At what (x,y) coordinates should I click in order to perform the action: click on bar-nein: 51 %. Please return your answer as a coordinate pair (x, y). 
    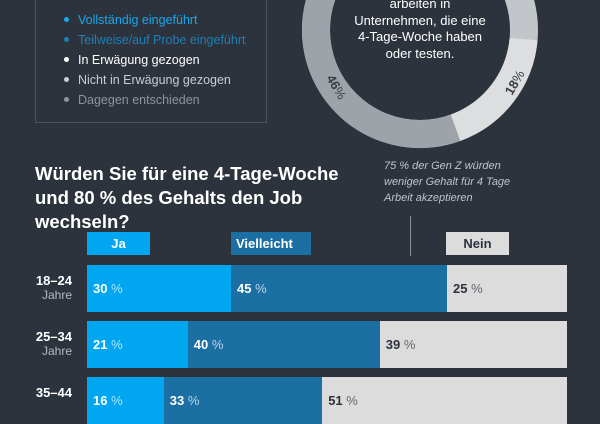
    Looking at the image, I should click on (444, 400).